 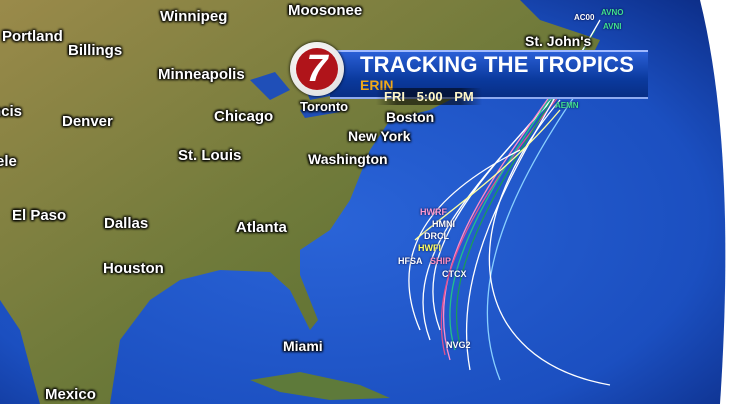 I want to click on model-label: HWFI, so click(x=429, y=248).